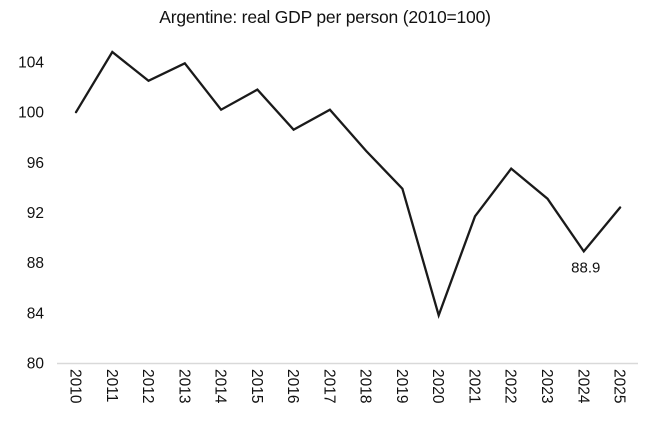 The height and width of the screenshot is (430, 650). I want to click on y-axis-tick-labels: 80 84 88 92 96 100 104, so click(31, 213).